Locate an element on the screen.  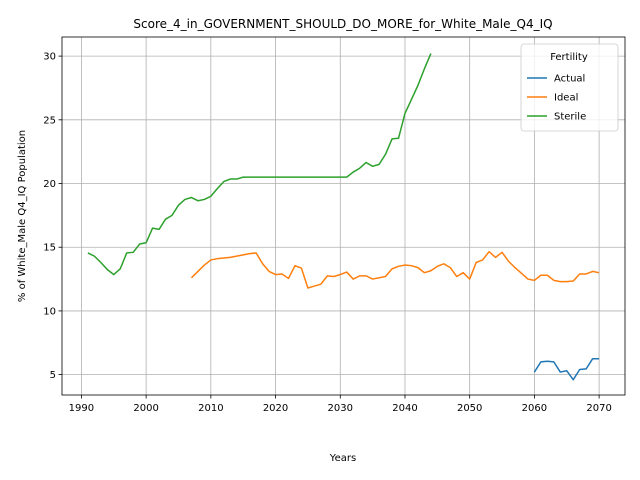
legend-entries: Actual Ideal Sterile is located at coordinates (556, 98).